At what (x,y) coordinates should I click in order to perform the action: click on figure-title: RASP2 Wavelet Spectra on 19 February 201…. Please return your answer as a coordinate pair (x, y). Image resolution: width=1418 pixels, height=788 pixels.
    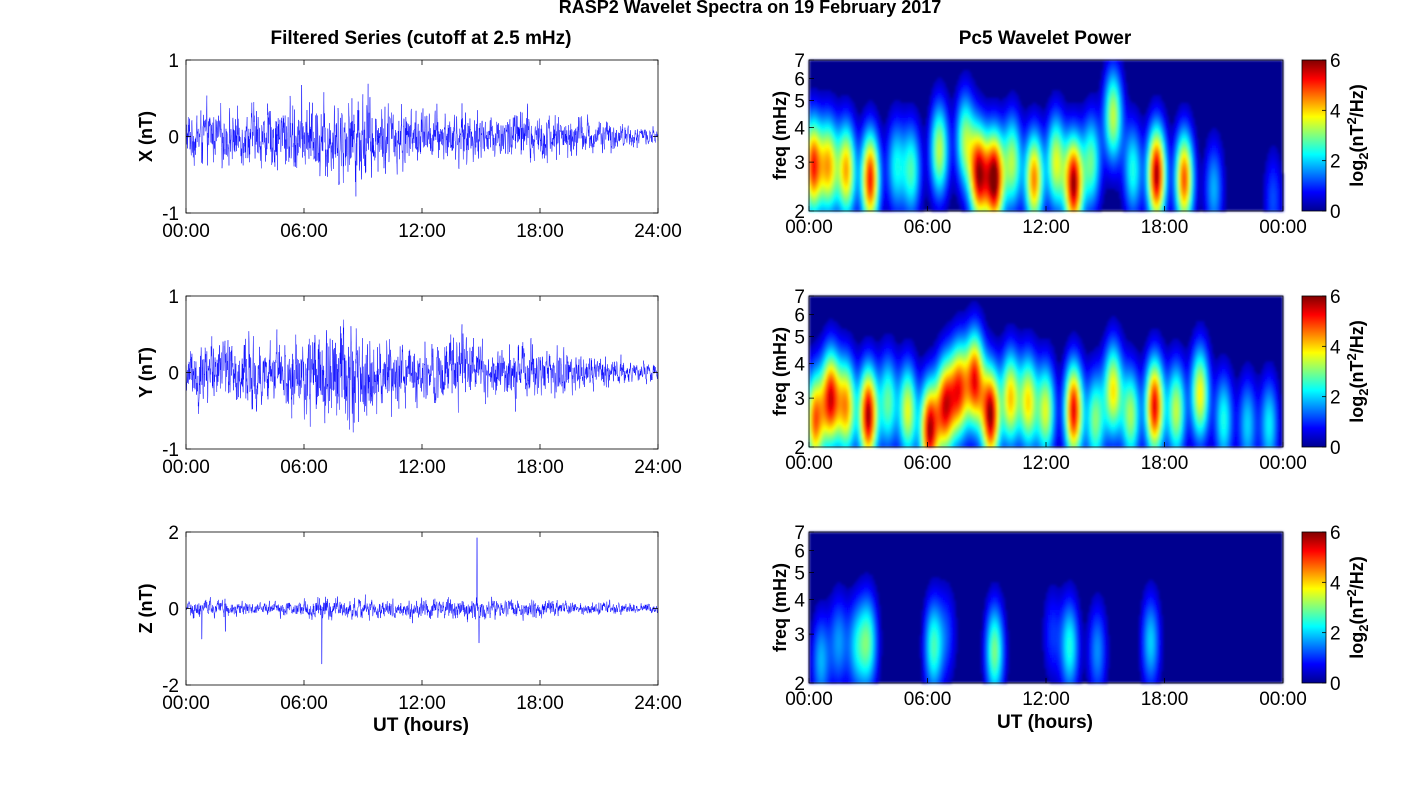
    Looking at the image, I should click on (750, 8).